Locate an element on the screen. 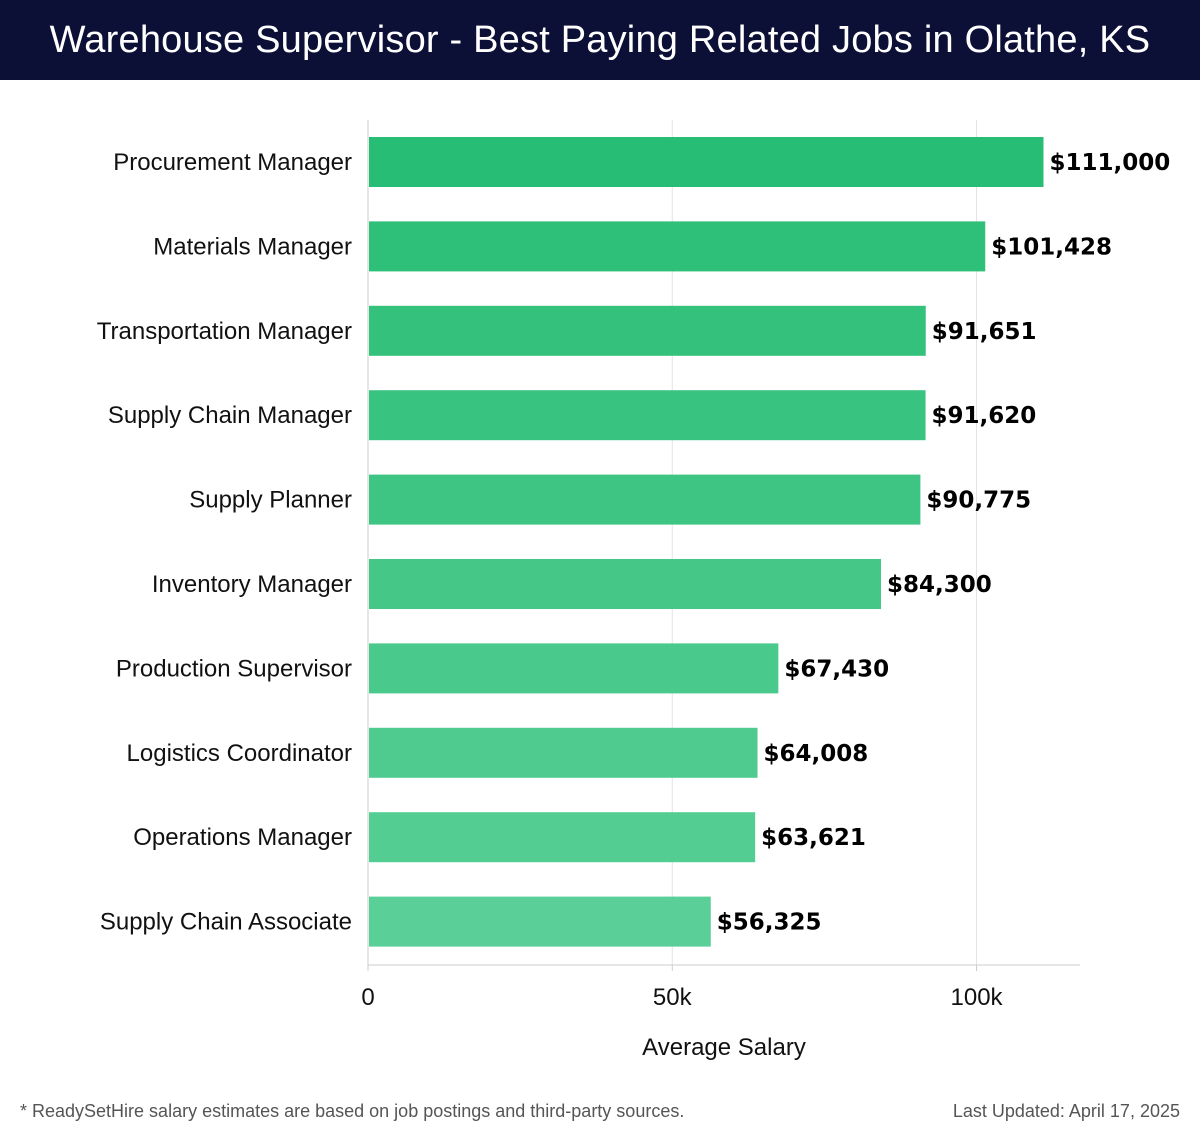  category-label: Supply Chain Associate is located at coordinates (226, 922).